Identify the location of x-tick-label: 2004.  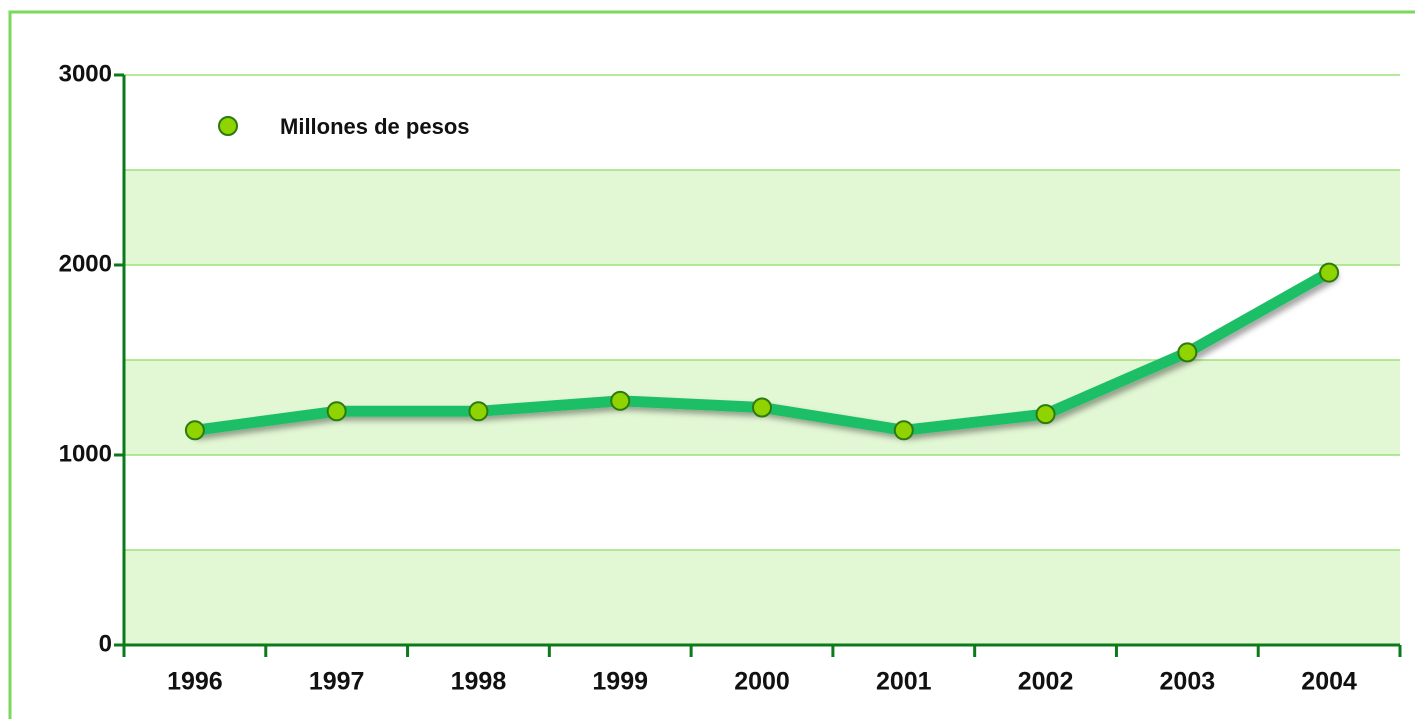
(1329, 682).